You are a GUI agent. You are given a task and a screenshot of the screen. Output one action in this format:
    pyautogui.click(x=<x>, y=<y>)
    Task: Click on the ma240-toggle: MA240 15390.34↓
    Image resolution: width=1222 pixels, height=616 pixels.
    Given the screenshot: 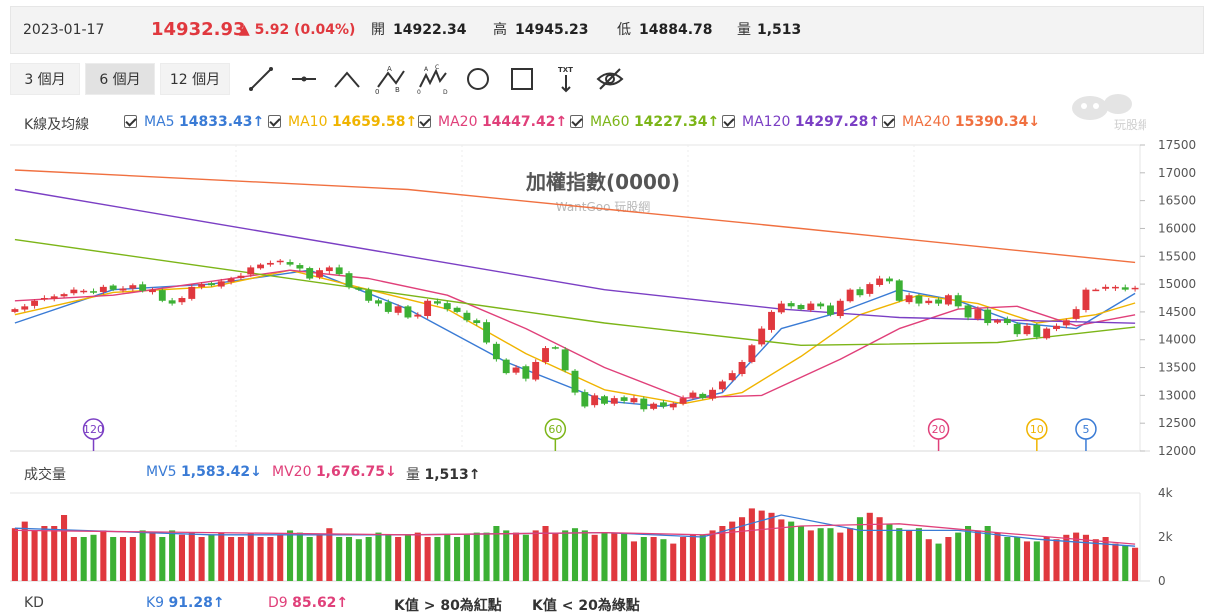 What is the action you would take?
    pyautogui.click(x=961, y=122)
    